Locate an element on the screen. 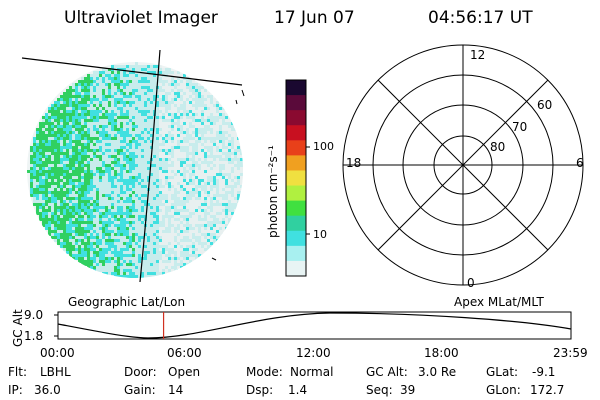 The image size is (600, 400). status-door-label: Door: is located at coordinates (140, 372).